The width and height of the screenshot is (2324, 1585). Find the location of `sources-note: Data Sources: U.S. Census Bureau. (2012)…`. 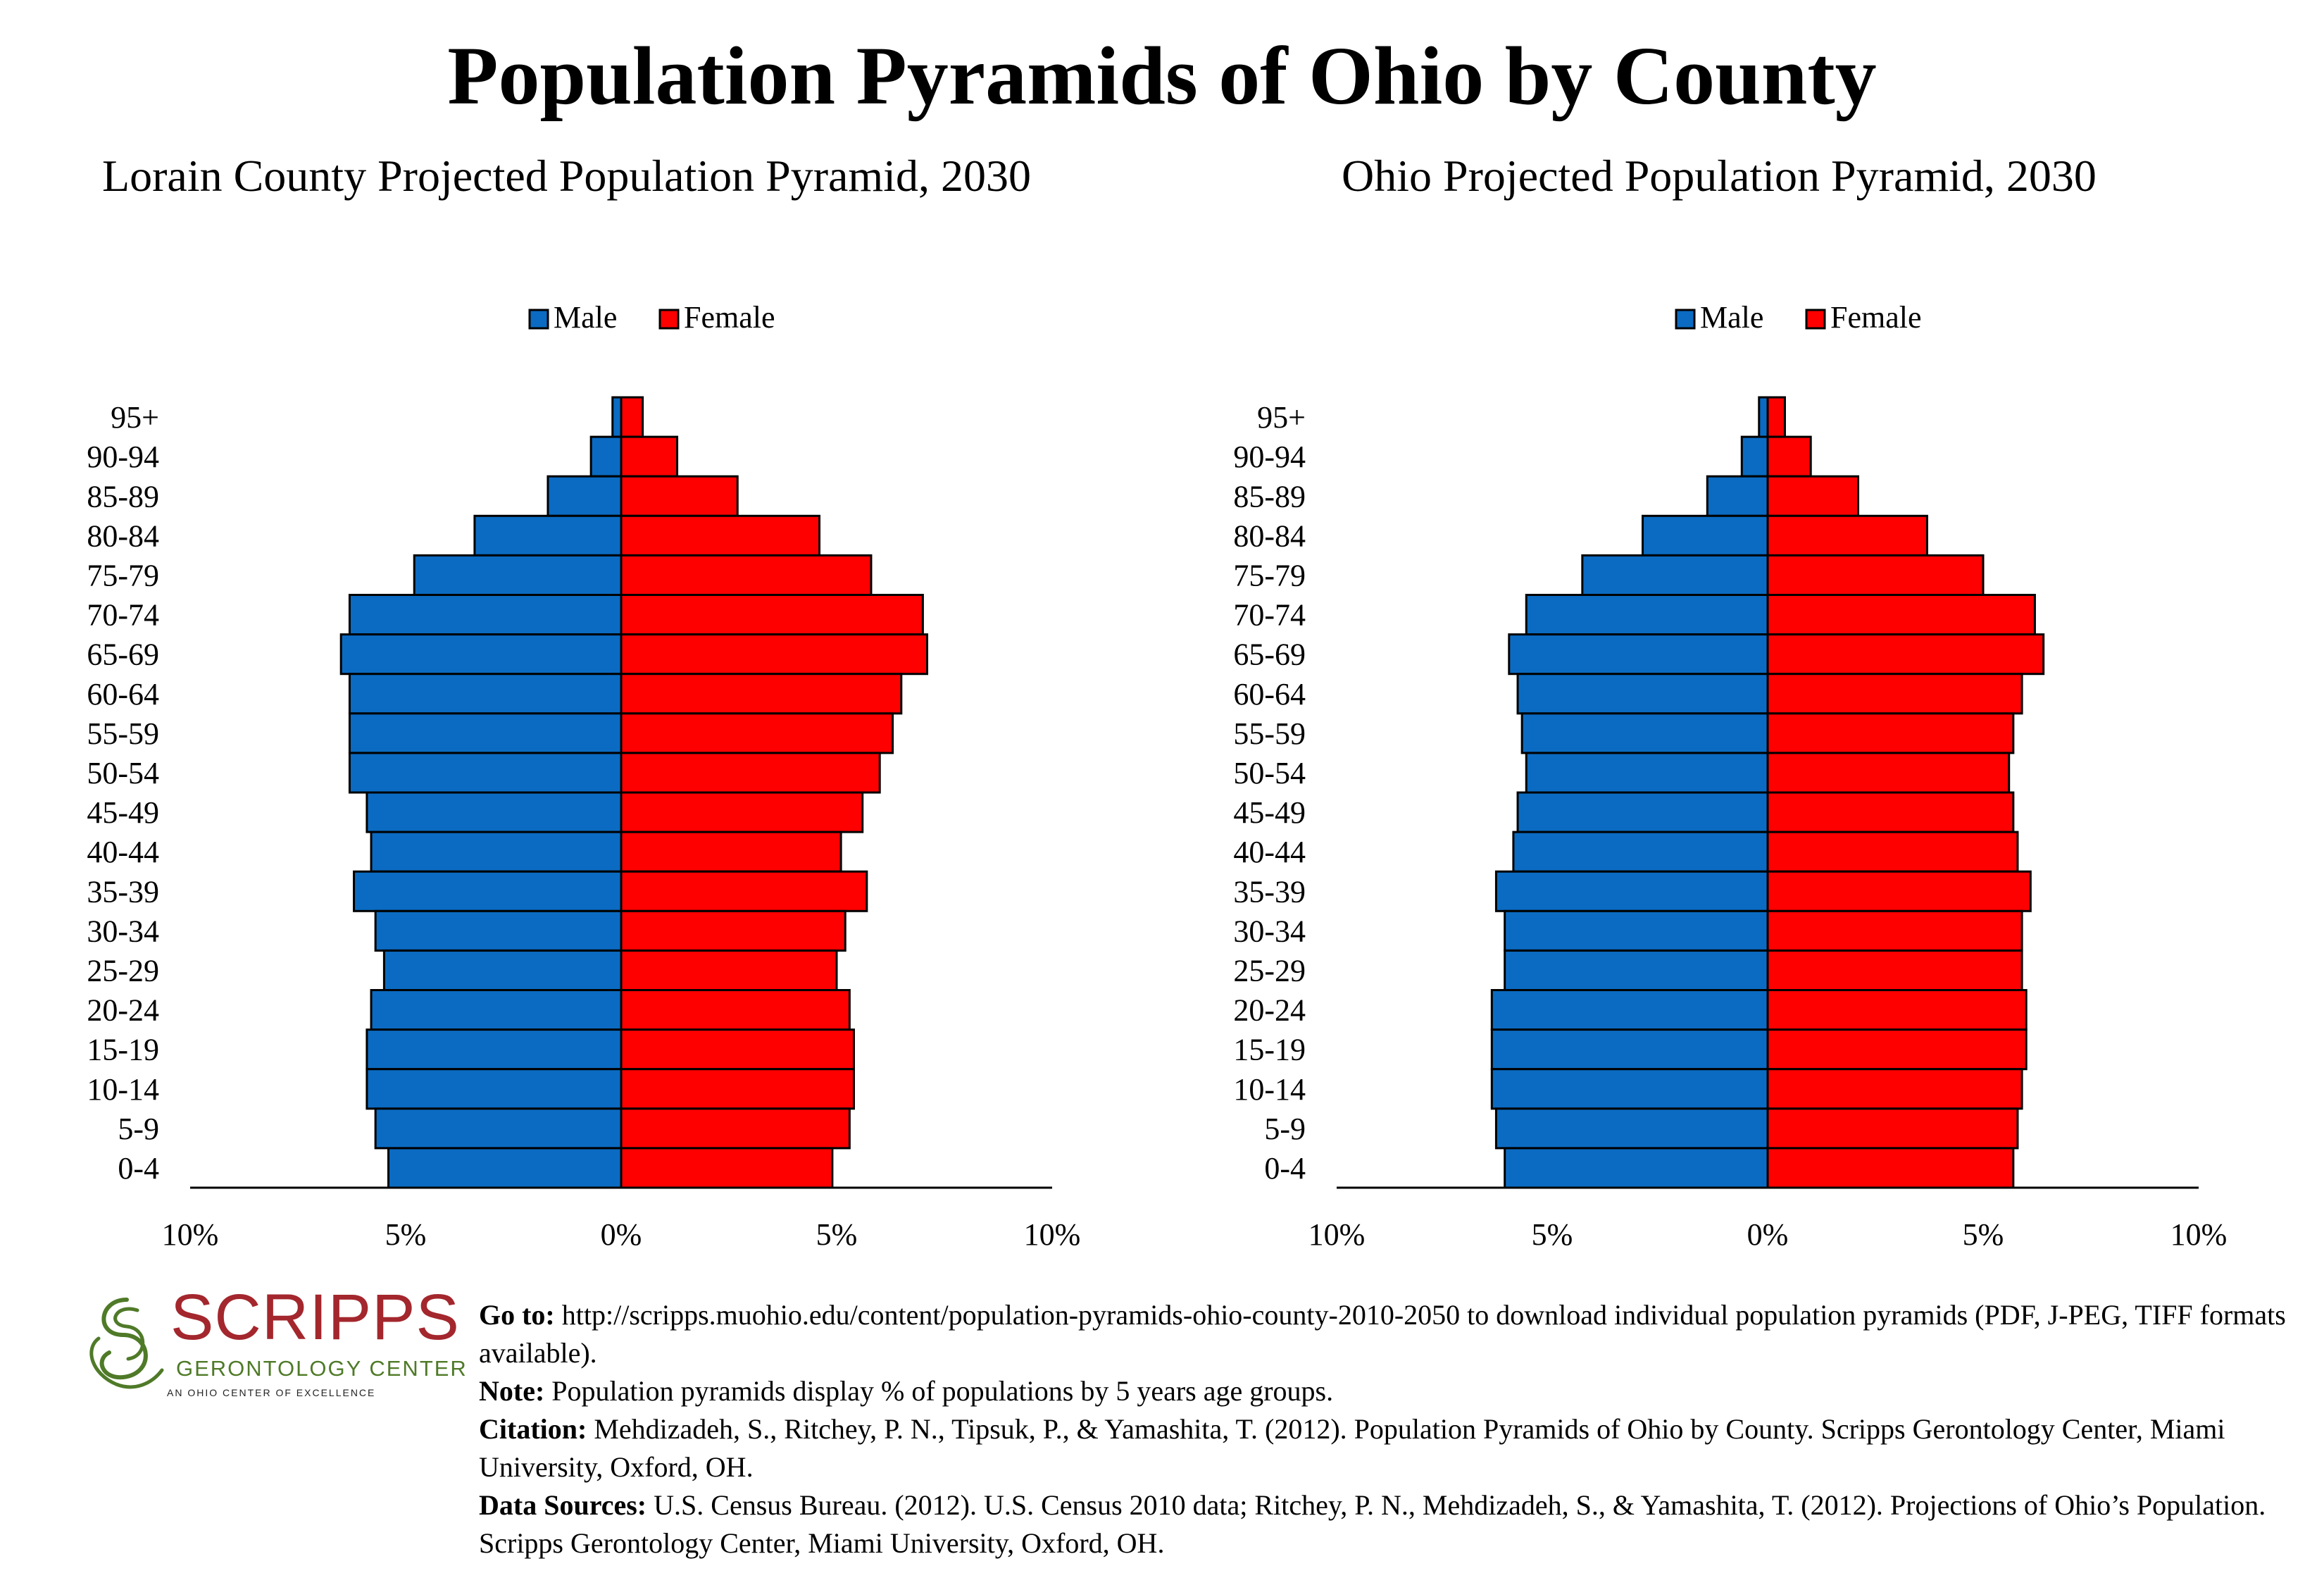

sources-note: Data Sources: U.S. Census Bureau. (2012)… is located at coordinates (1398, 1524).